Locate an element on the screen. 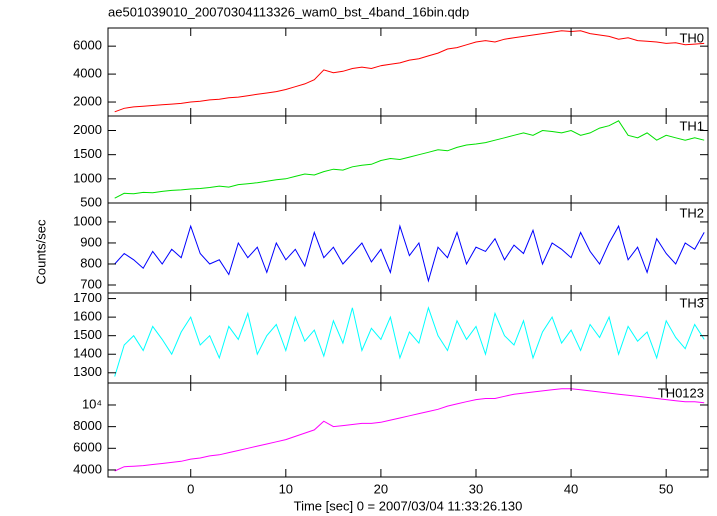 This screenshot has height=516, width=717. x-tick-label: 40 is located at coordinates (571, 488).